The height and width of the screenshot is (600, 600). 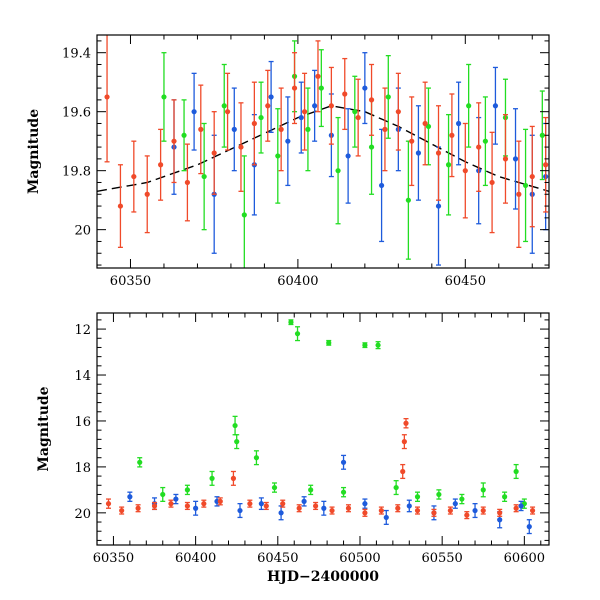 I want to click on x-axis-label: HJD−2400000, so click(x=323, y=577).